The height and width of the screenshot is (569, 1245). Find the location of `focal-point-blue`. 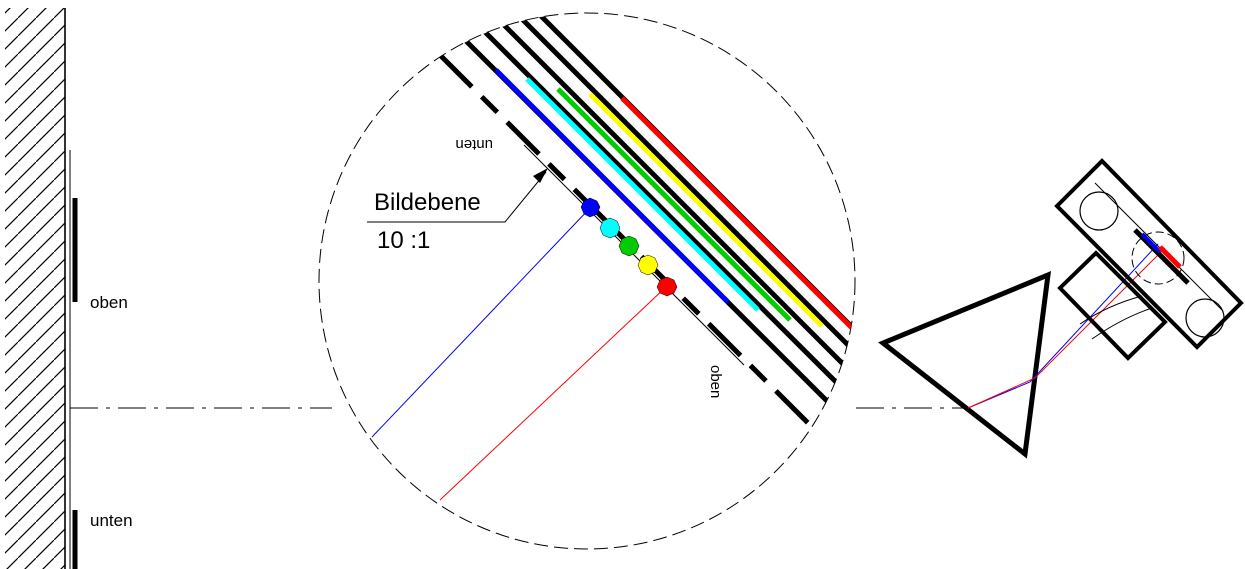

focal-point-blue is located at coordinates (590, 207).